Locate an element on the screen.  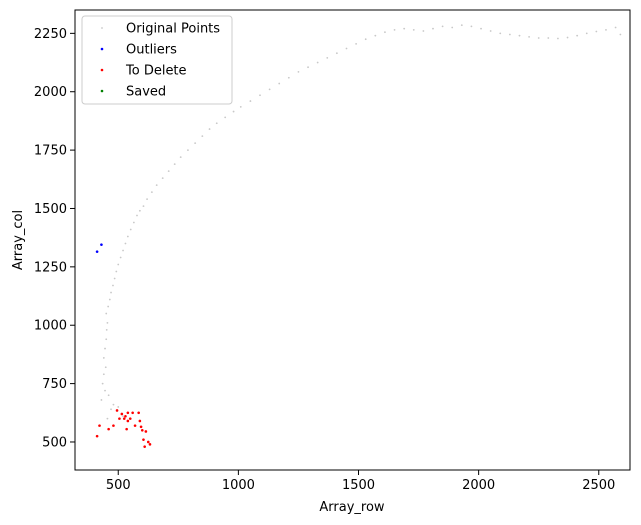
y-tick-label: 1750 is located at coordinates (50, 151).